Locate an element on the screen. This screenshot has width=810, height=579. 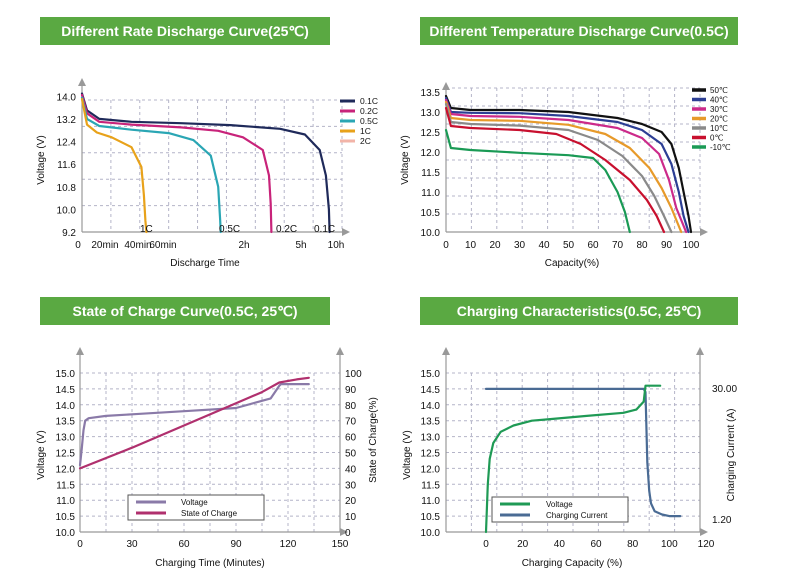
end-label: 0.5C is located at coordinates (229, 229).